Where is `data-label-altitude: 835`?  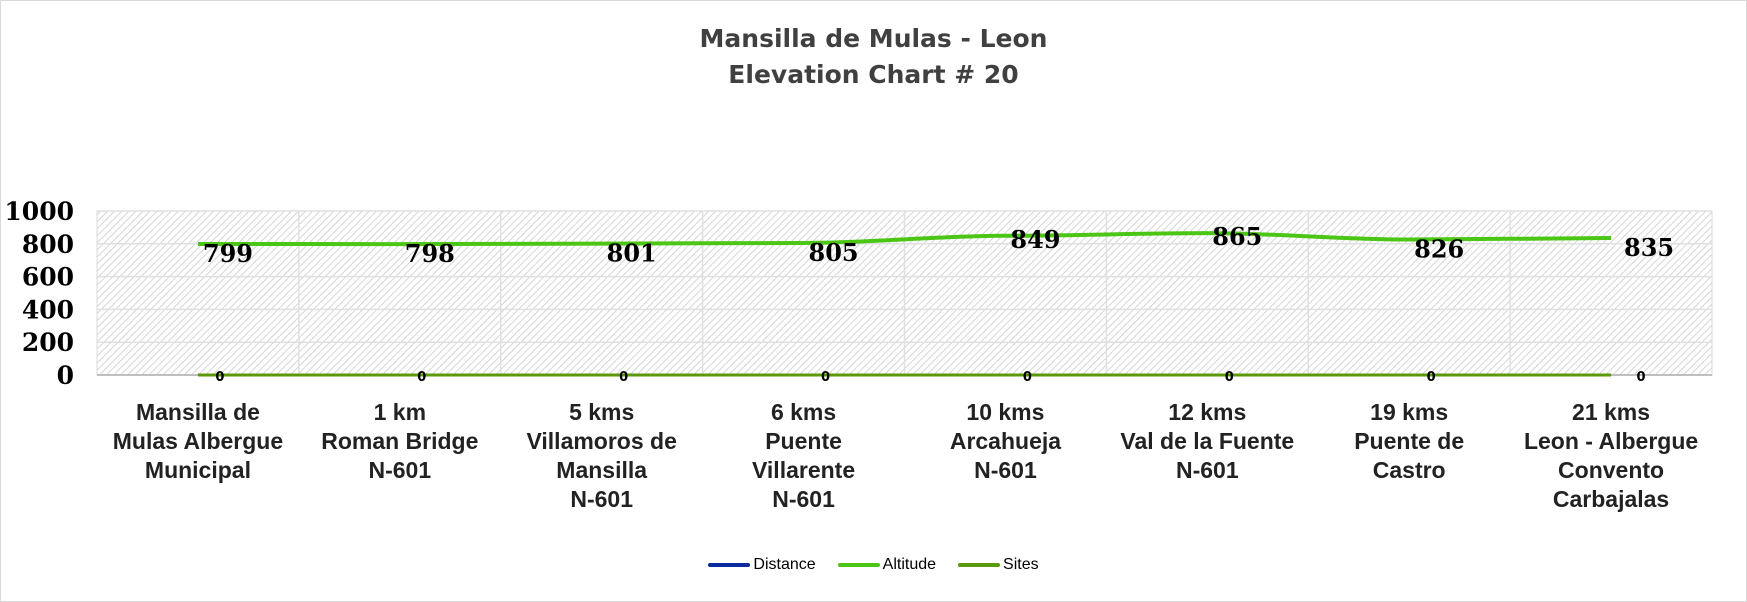
data-label-altitude: 835 is located at coordinates (1649, 247).